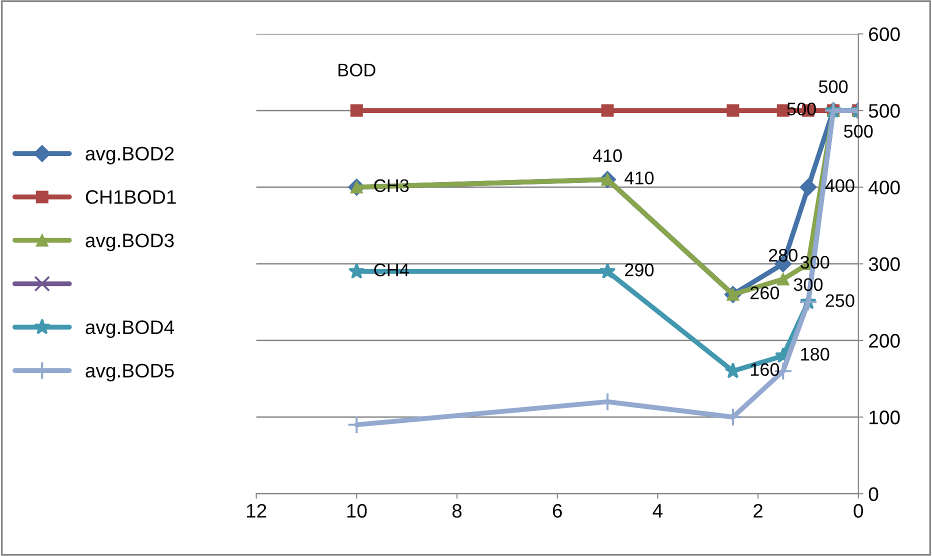 The image size is (932, 556). I want to click on y-tick-label: 0, so click(873, 494).